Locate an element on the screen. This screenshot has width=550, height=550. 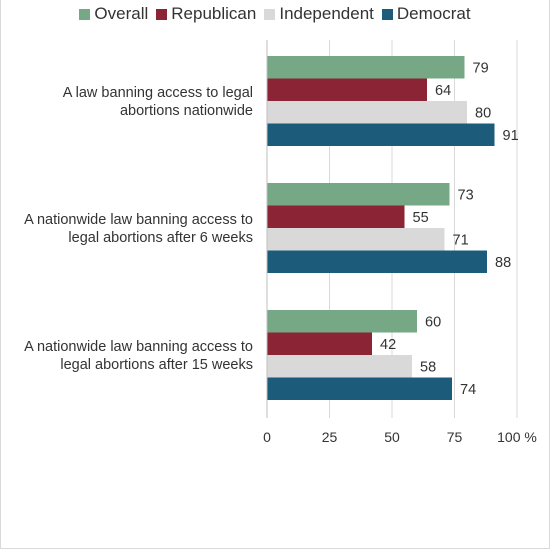
x-tick-label-100: 100 % is located at coordinates (517, 437).